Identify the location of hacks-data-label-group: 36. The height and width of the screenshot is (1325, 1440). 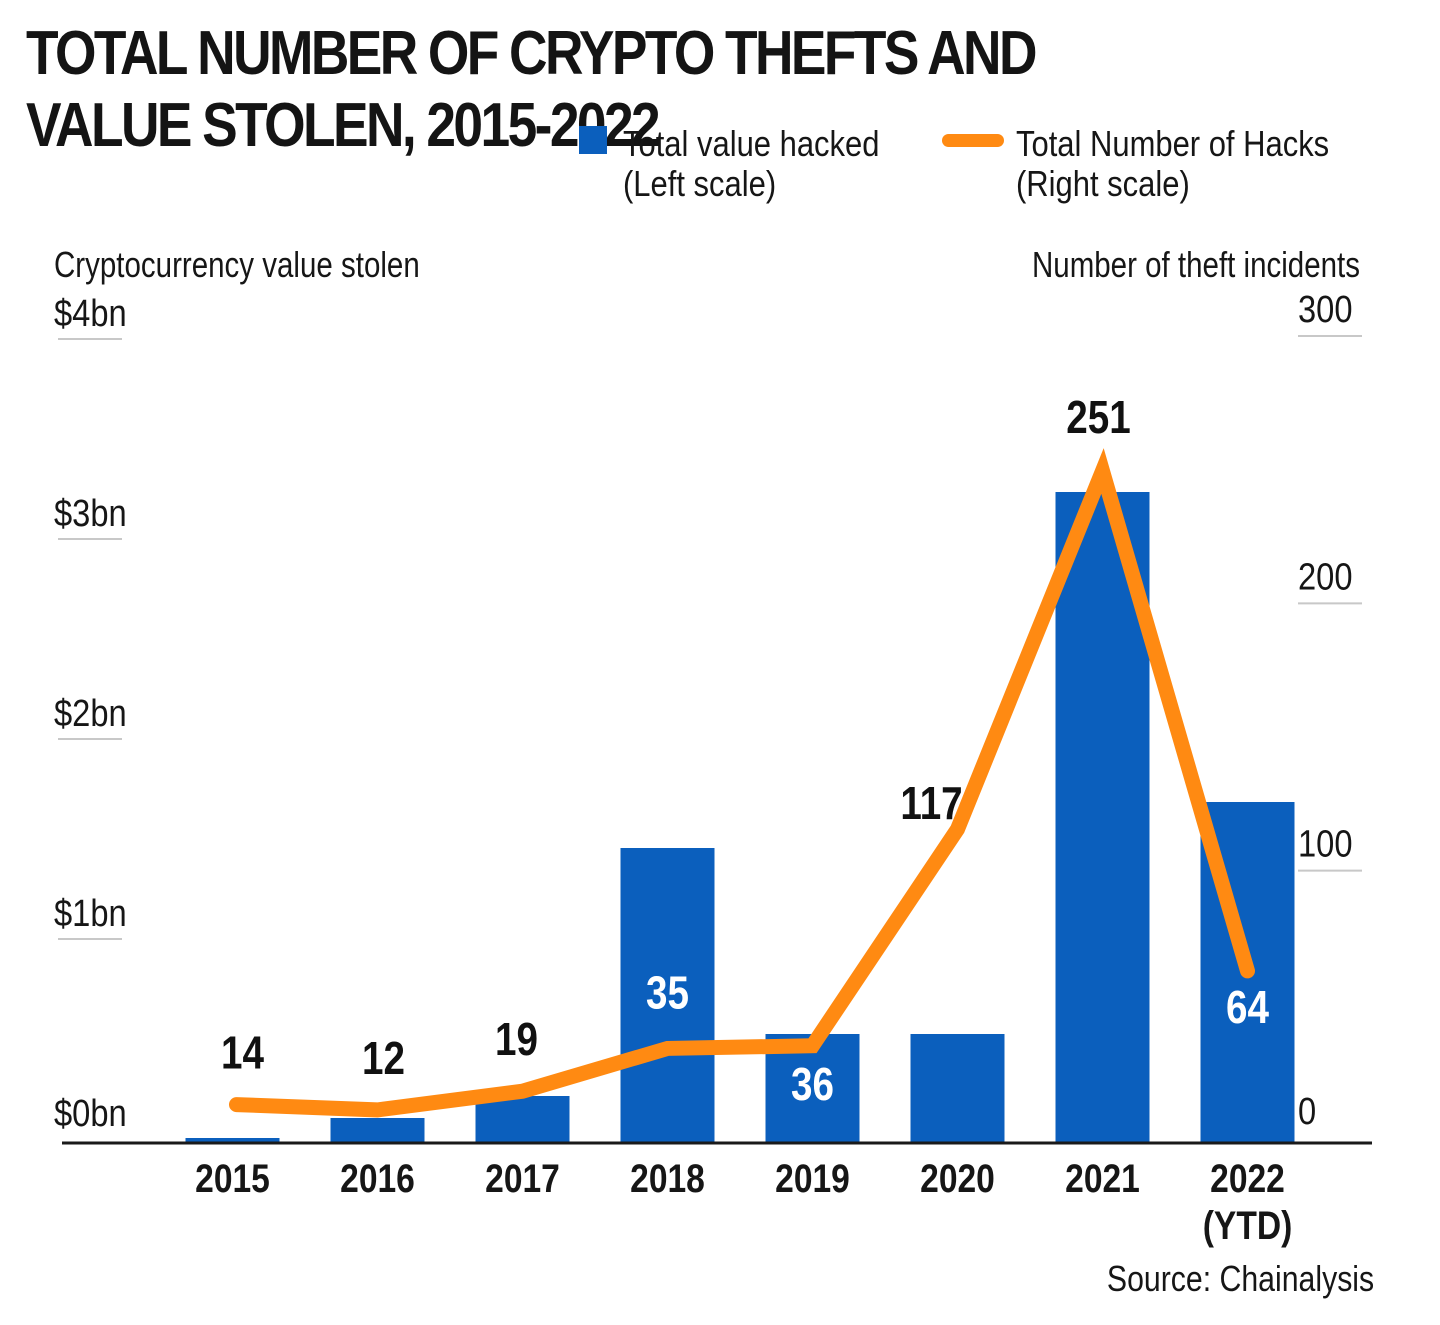
(812, 1084).